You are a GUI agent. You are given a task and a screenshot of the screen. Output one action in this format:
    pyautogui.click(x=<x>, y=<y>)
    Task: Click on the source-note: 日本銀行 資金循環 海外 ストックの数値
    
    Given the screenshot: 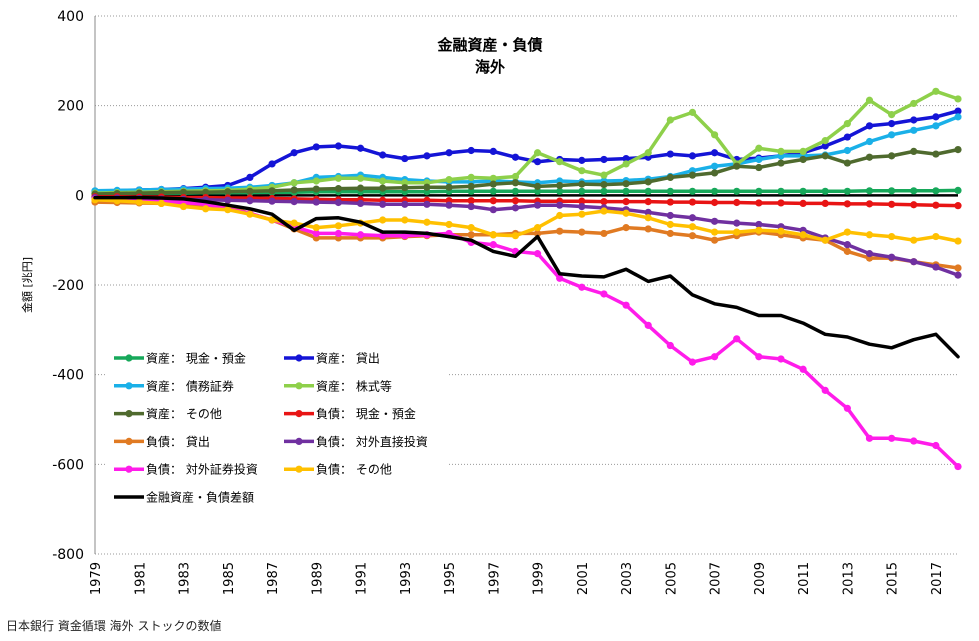 What is the action you would take?
    pyautogui.click(x=114, y=626)
    